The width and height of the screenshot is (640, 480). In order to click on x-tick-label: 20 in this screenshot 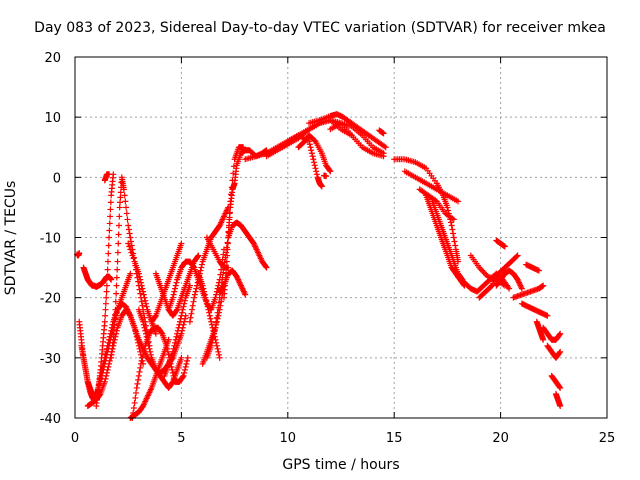, I will do `click(500, 438)`.